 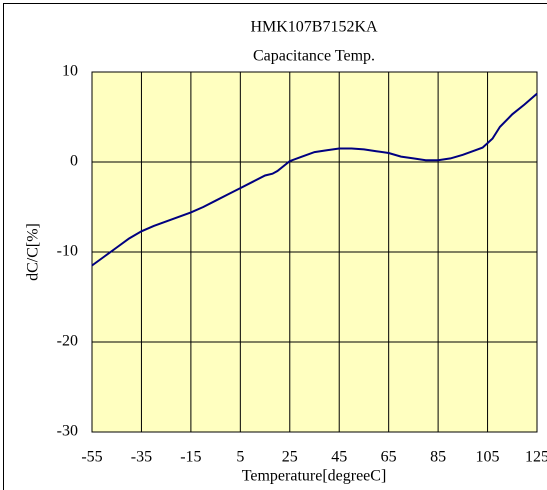 What do you see at coordinates (314, 476) in the screenshot?
I see `x-axis-label: Temperature[degreeC]` at bounding box center [314, 476].